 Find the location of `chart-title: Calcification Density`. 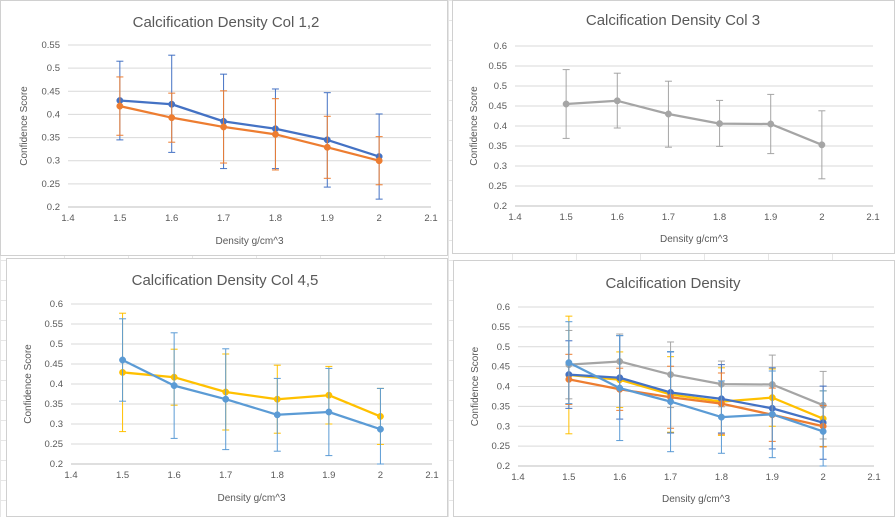

chart-title: Calcification Density is located at coordinates (673, 283).